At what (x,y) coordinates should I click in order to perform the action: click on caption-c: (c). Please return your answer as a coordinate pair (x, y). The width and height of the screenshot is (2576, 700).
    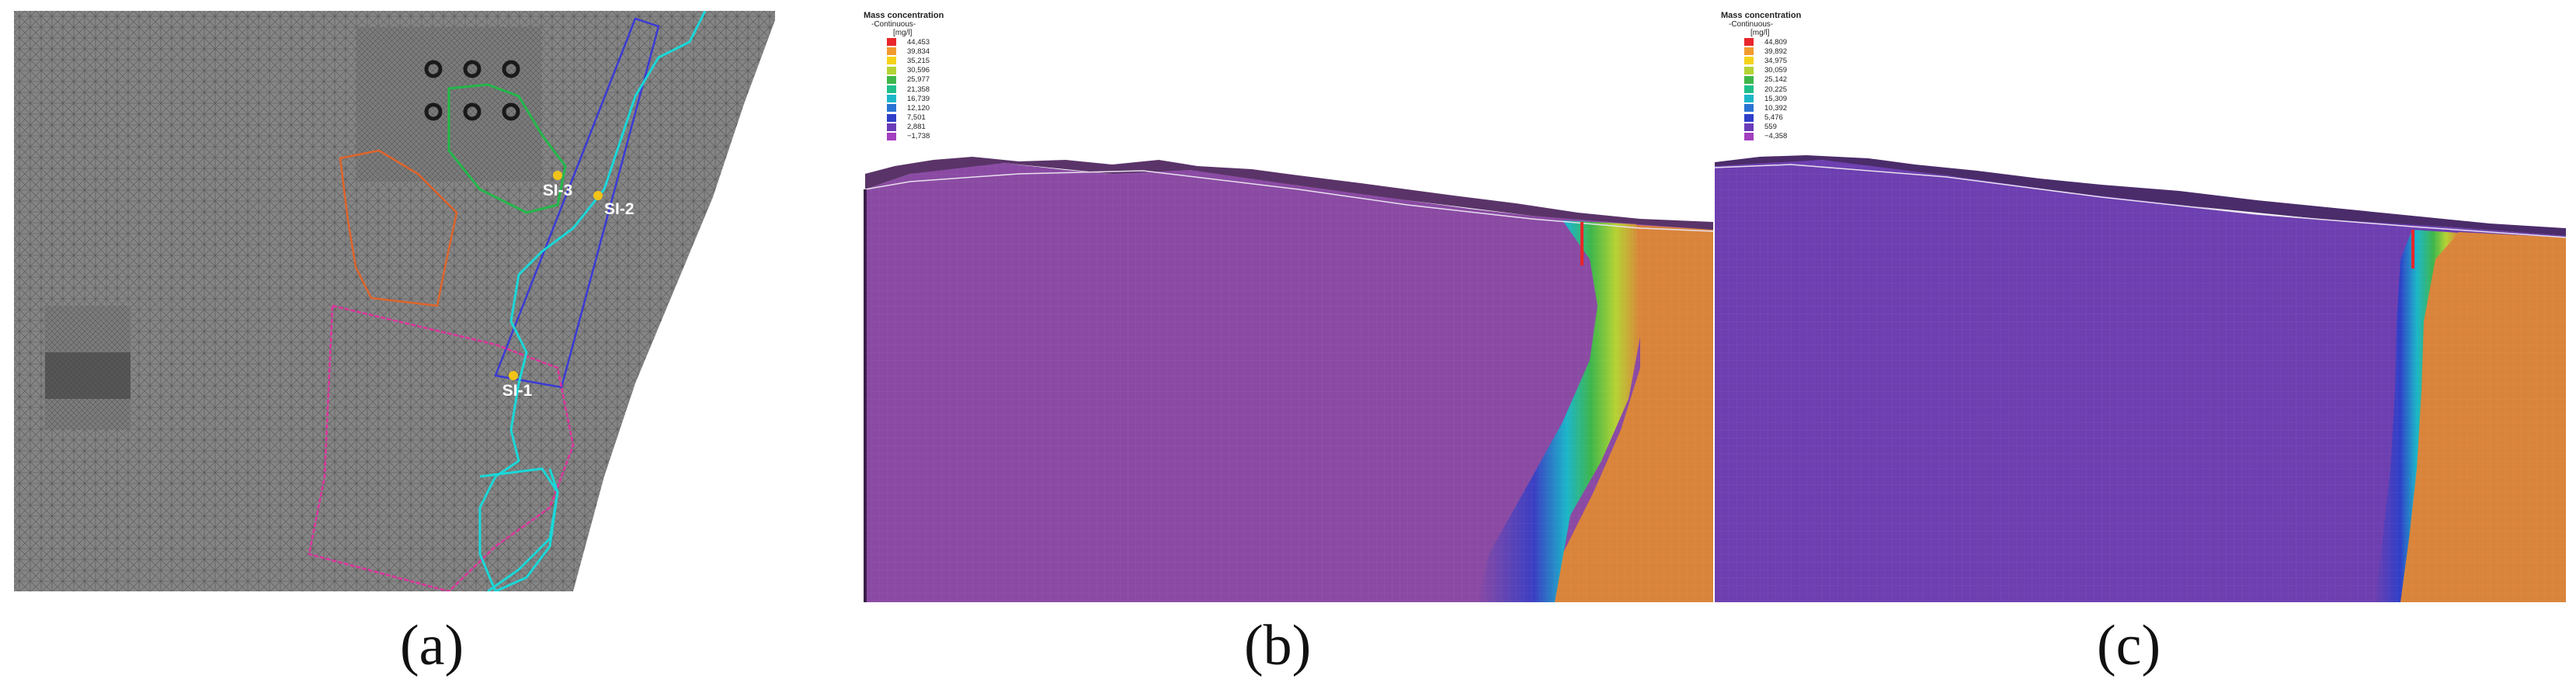
    Looking at the image, I should click on (2129, 645).